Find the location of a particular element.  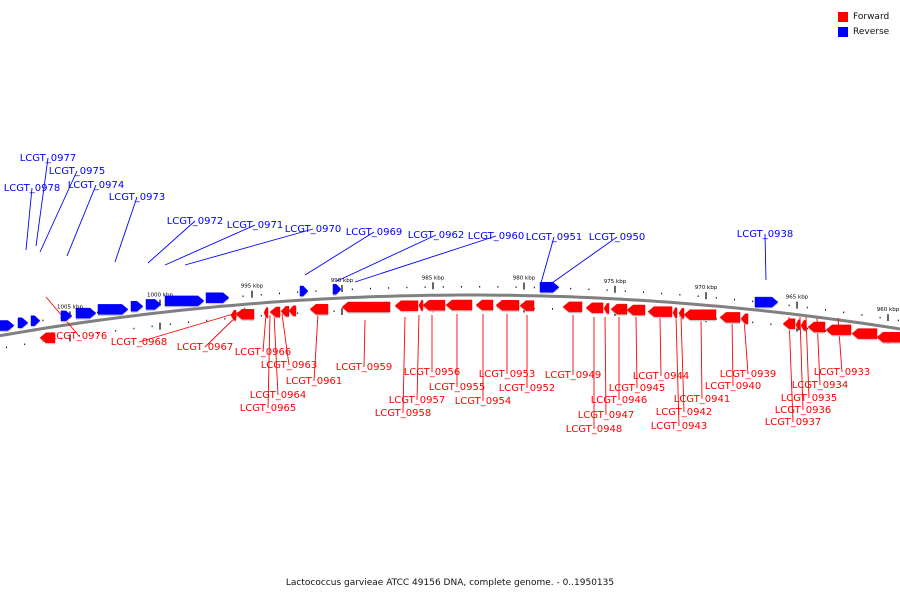

gene-label: LCGT_0950 is located at coordinates (617, 237).